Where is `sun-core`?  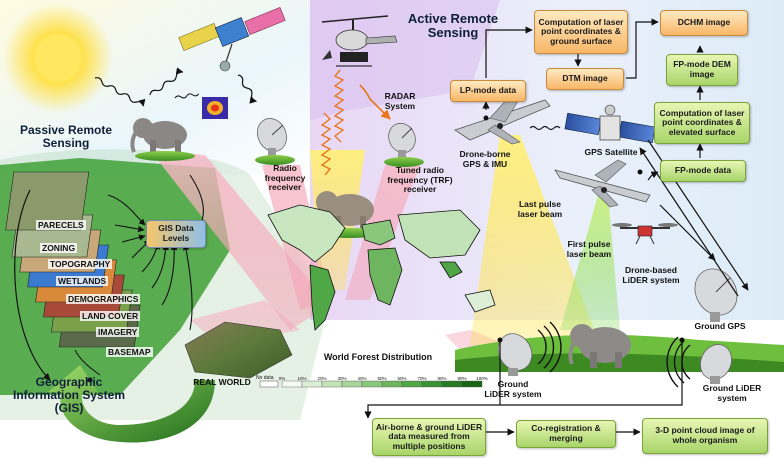 sun-core is located at coordinates (58, 58).